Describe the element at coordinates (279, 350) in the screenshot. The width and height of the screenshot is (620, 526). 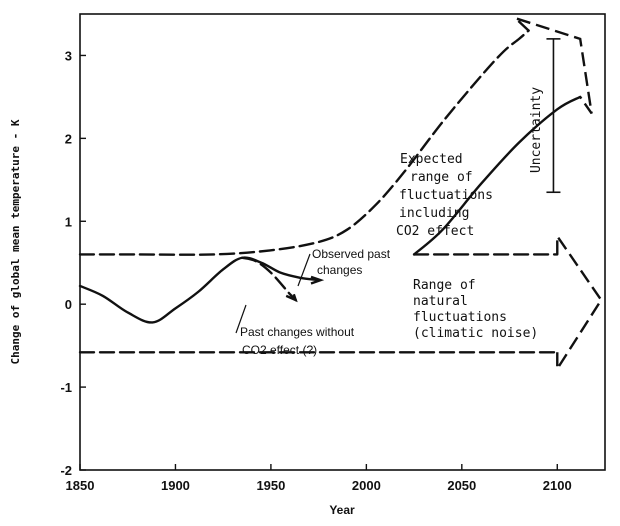
I see `svg-text: CO2 effect (?)` at that location.